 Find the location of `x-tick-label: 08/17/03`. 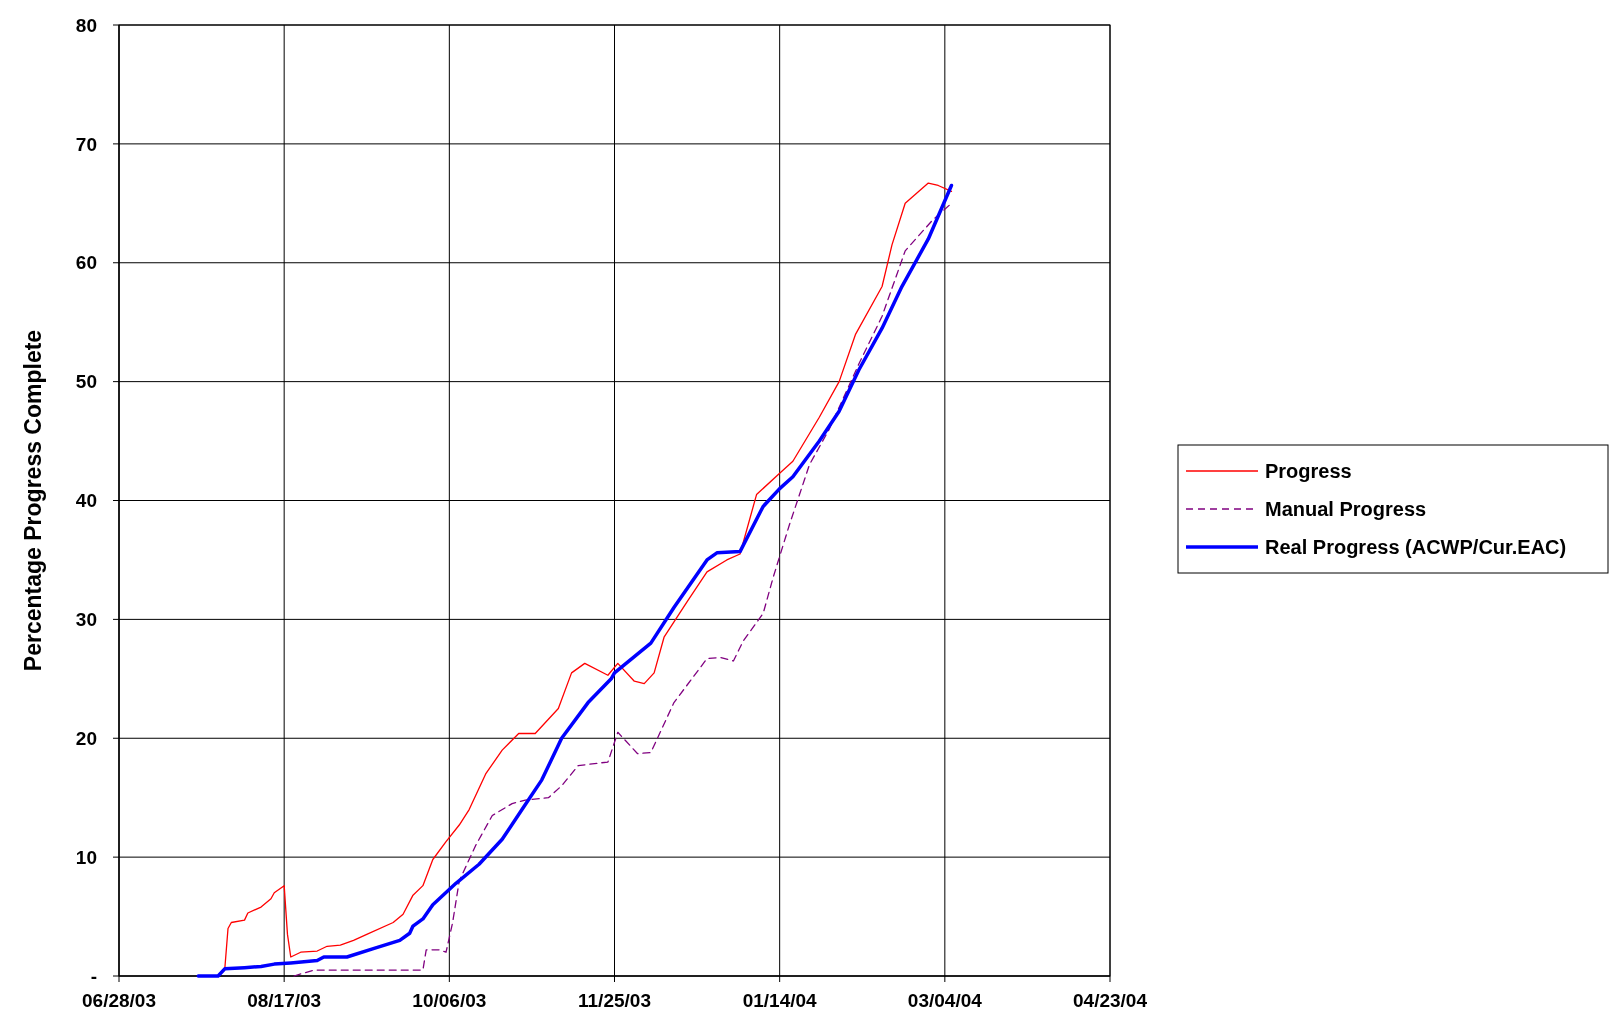

x-tick-label: 08/17/03 is located at coordinates (284, 1000).